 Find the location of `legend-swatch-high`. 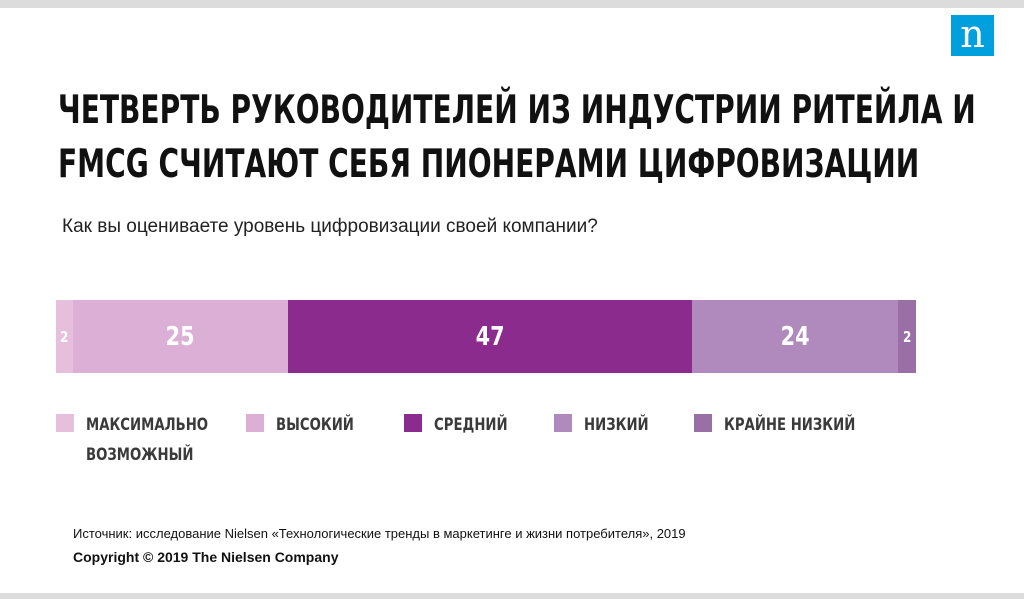

legend-swatch-high is located at coordinates (255, 423).